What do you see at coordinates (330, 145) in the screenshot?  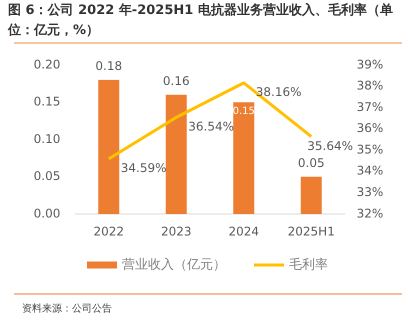 I see `data-label: 35.64%` at bounding box center [330, 145].